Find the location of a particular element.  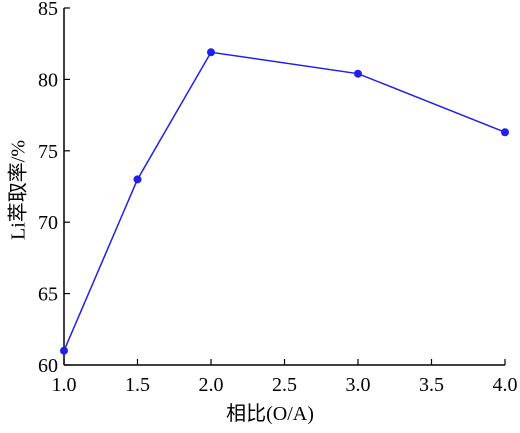

y-tick-label: 80 is located at coordinates (48, 80).